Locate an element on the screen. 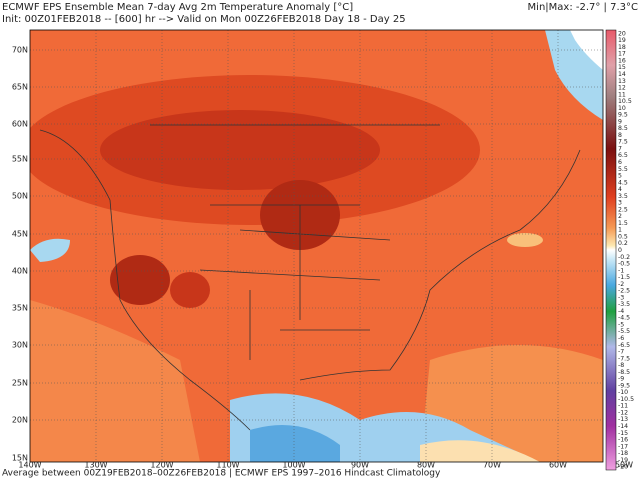 Image resolution: width=640 pixels, height=484 pixels. colorbar-label: -4 is located at coordinates (621, 311).